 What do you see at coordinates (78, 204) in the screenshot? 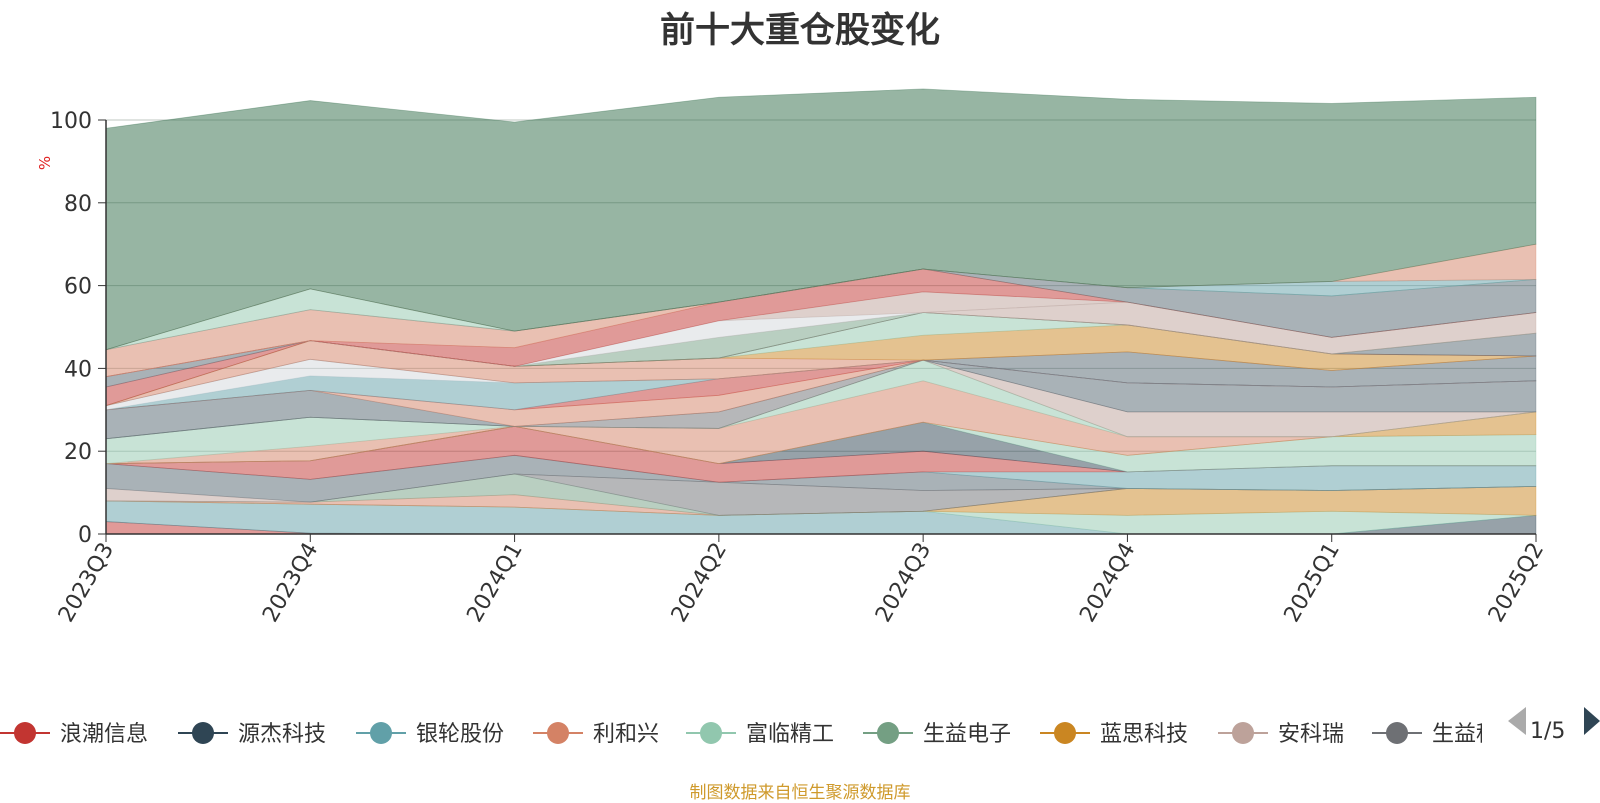
I see `y-tick-label: 80` at bounding box center [78, 204].